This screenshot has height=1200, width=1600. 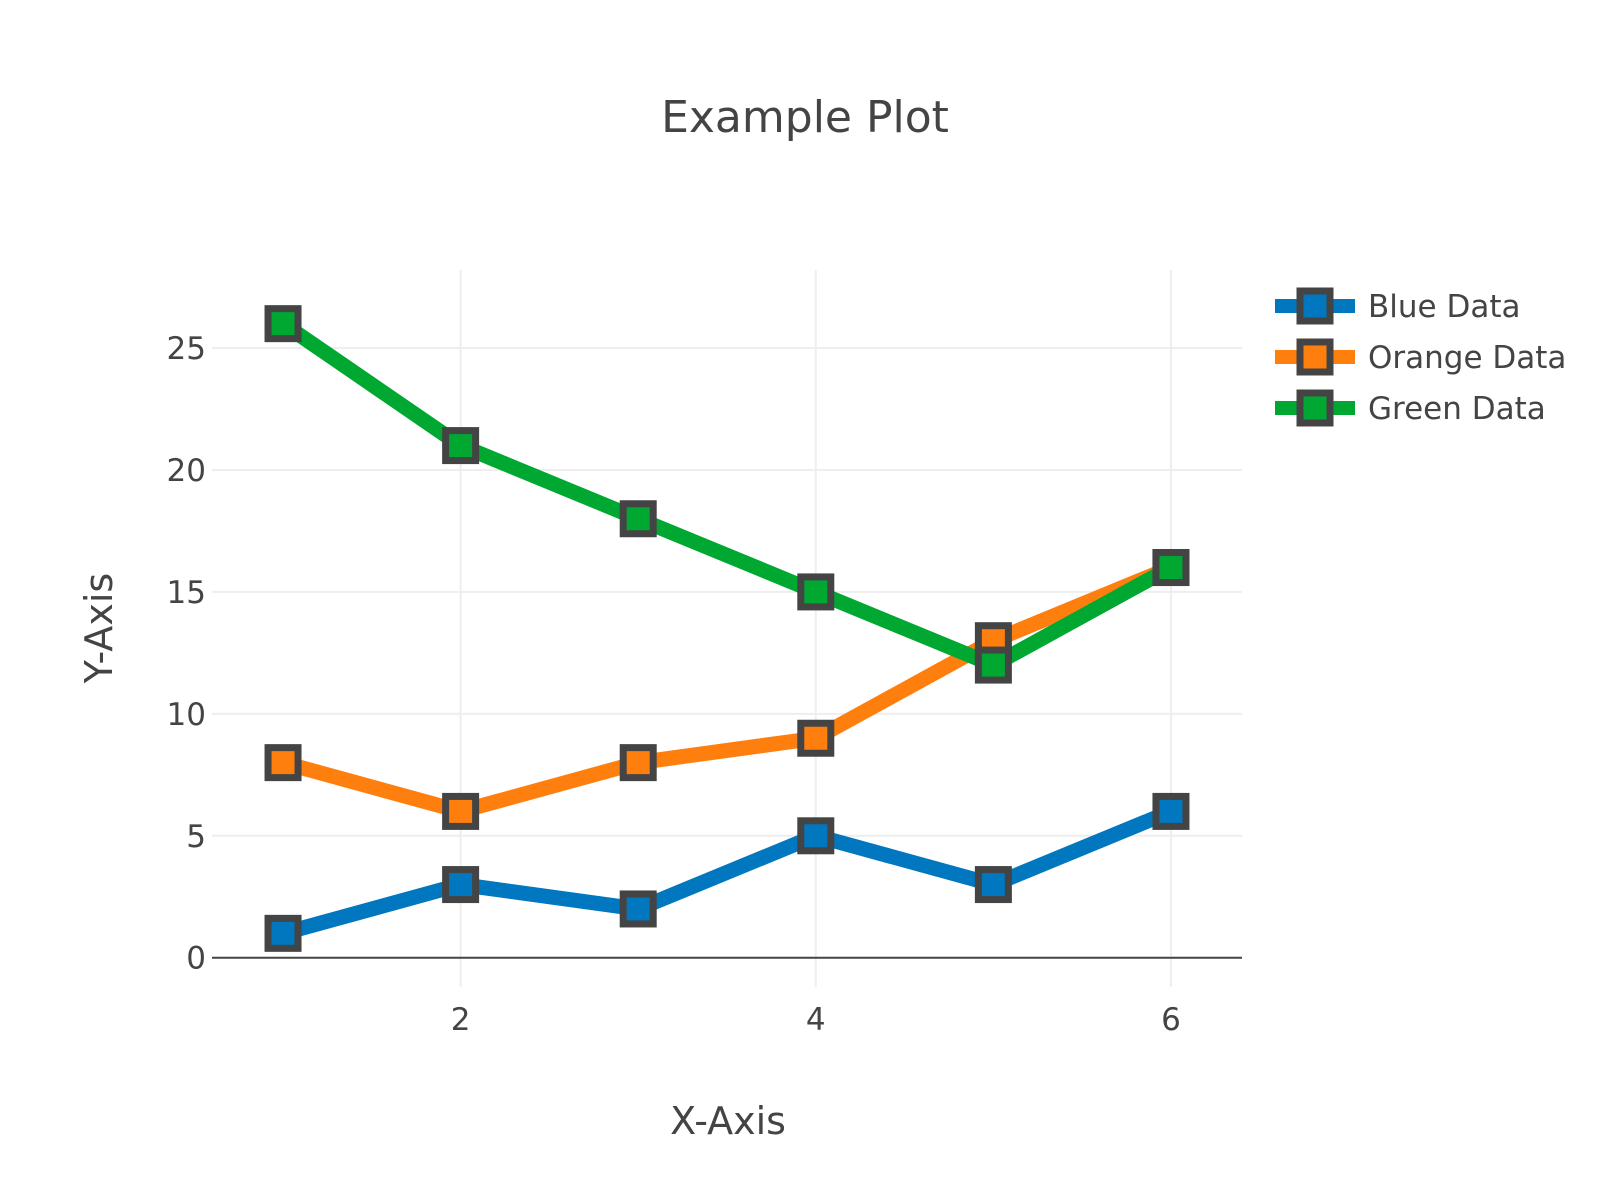 I want to click on y-tick-label: 20, so click(x=186, y=471).